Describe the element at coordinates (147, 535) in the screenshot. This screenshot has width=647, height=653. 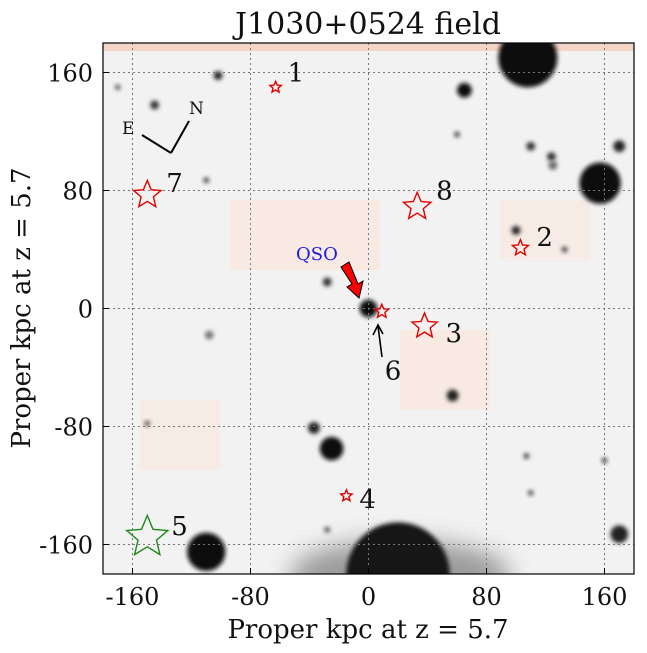
I see `source-5-star` at that location.